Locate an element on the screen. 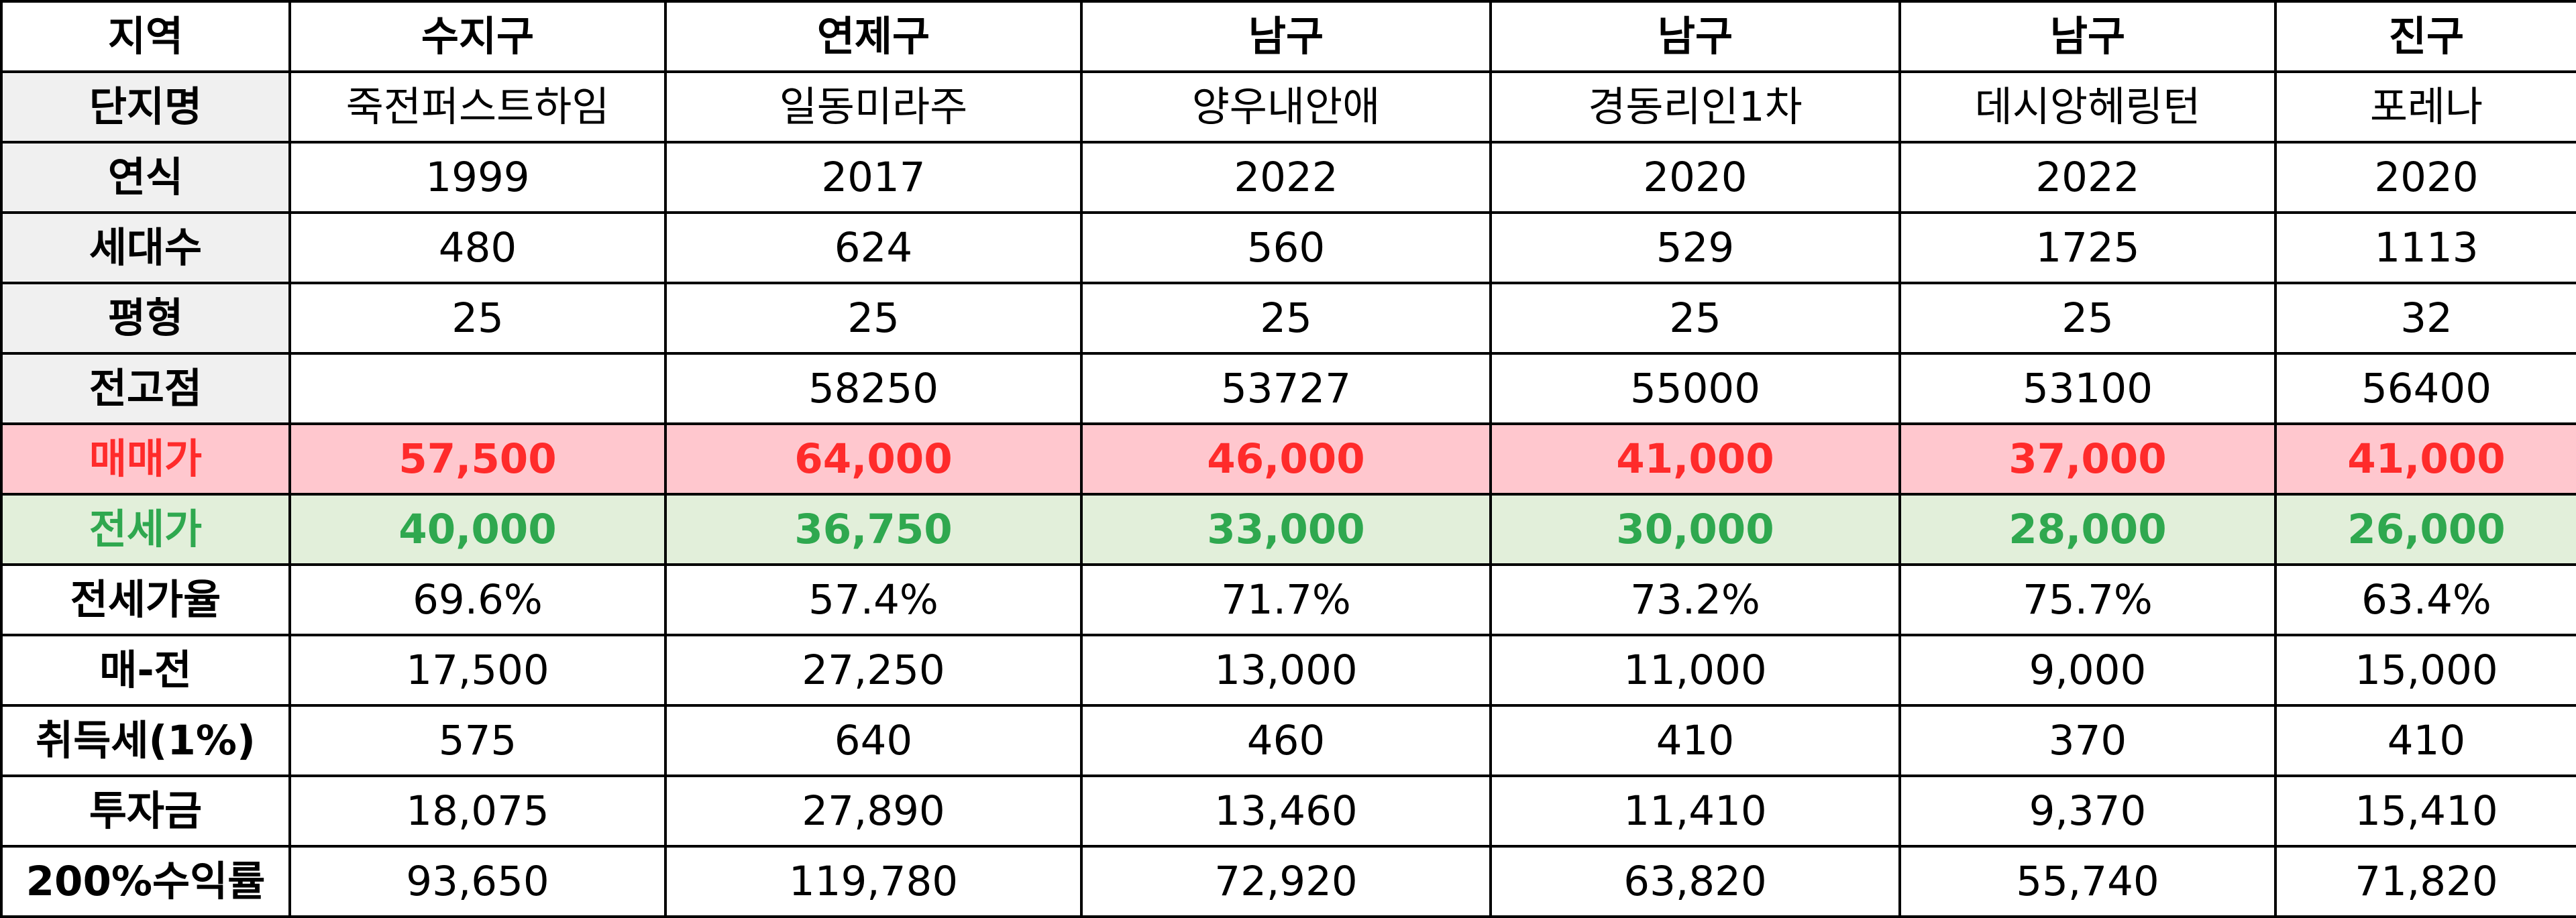 The height and width of the screenshot is (918, 2576). table-row-jeonse-ratio: 전세가율 69.6% 57.4% 71.7% 73.2% 75.7% 63.4% is located at coordinates (1288, 600).